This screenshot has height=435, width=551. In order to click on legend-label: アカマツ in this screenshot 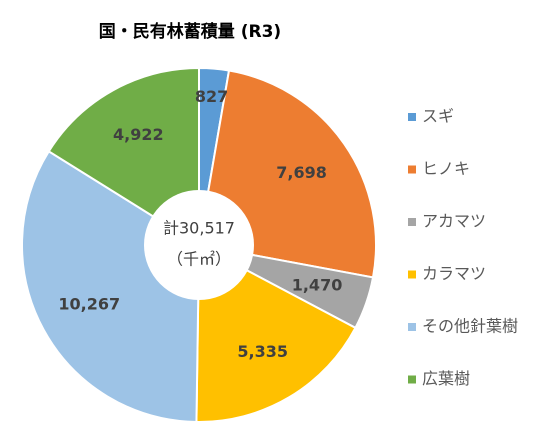, I will do `click(454, 221)`.